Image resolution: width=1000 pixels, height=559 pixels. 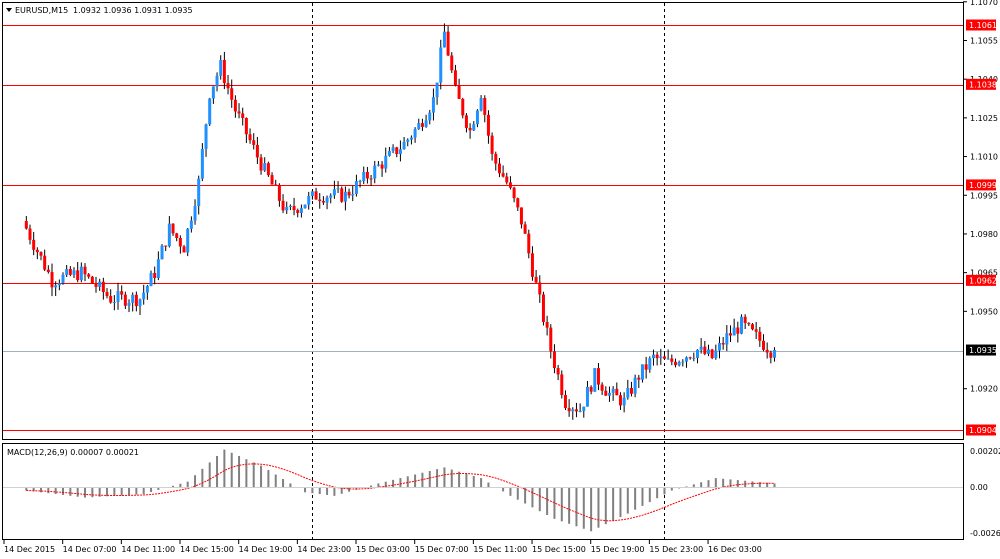 What do you see at coordinates (90, 549) in the screenshot?
I see `time-axis-label: 14 Dec 07:00` at bounding box center [90, 549].